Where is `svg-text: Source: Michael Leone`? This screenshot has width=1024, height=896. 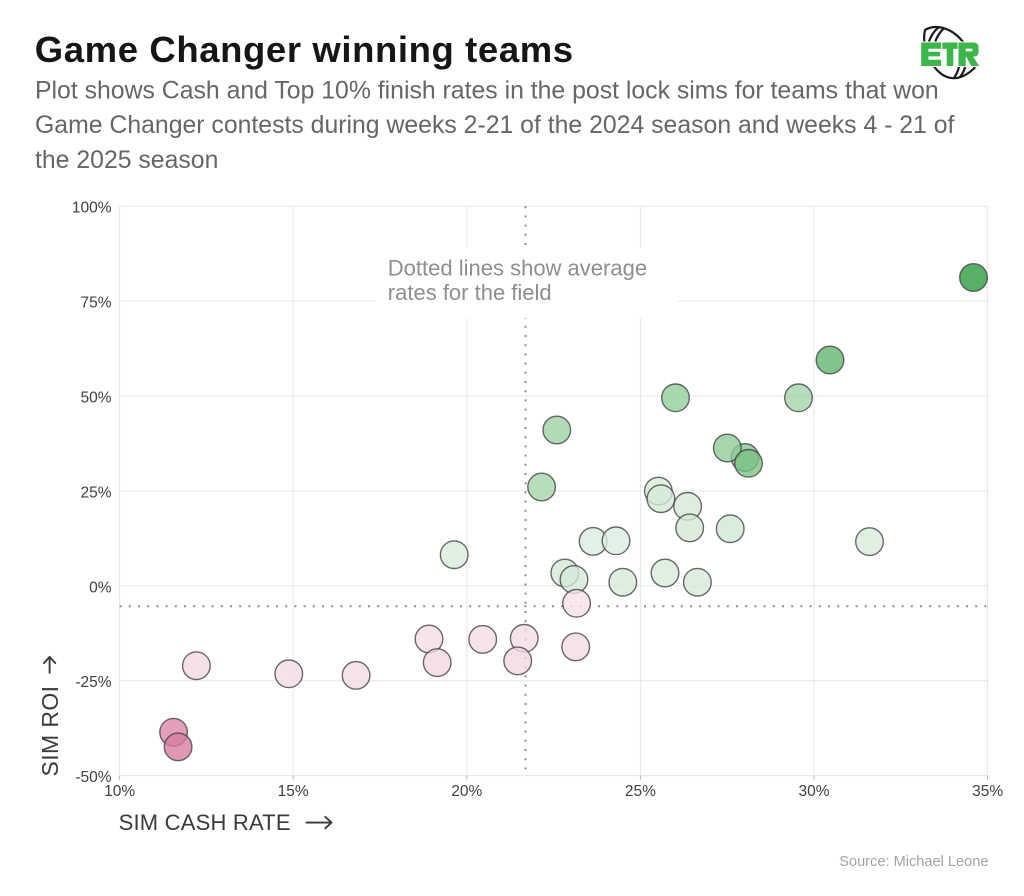 svg-text: Source: Michael Leone is located at coordinates (913, 862).